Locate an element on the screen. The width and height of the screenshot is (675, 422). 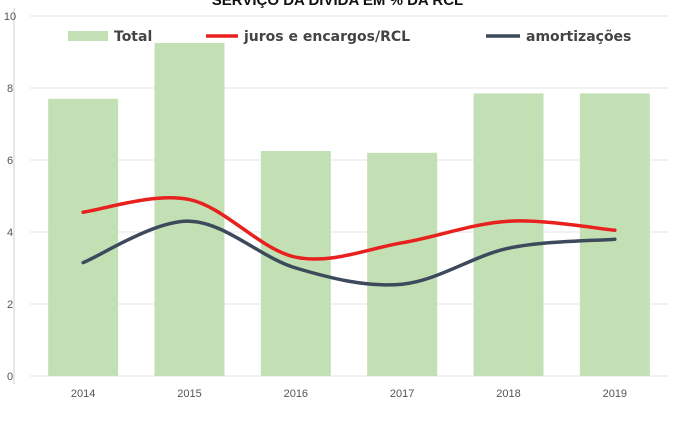
y-tick-label: 8 is located at coordinates (10, 89).